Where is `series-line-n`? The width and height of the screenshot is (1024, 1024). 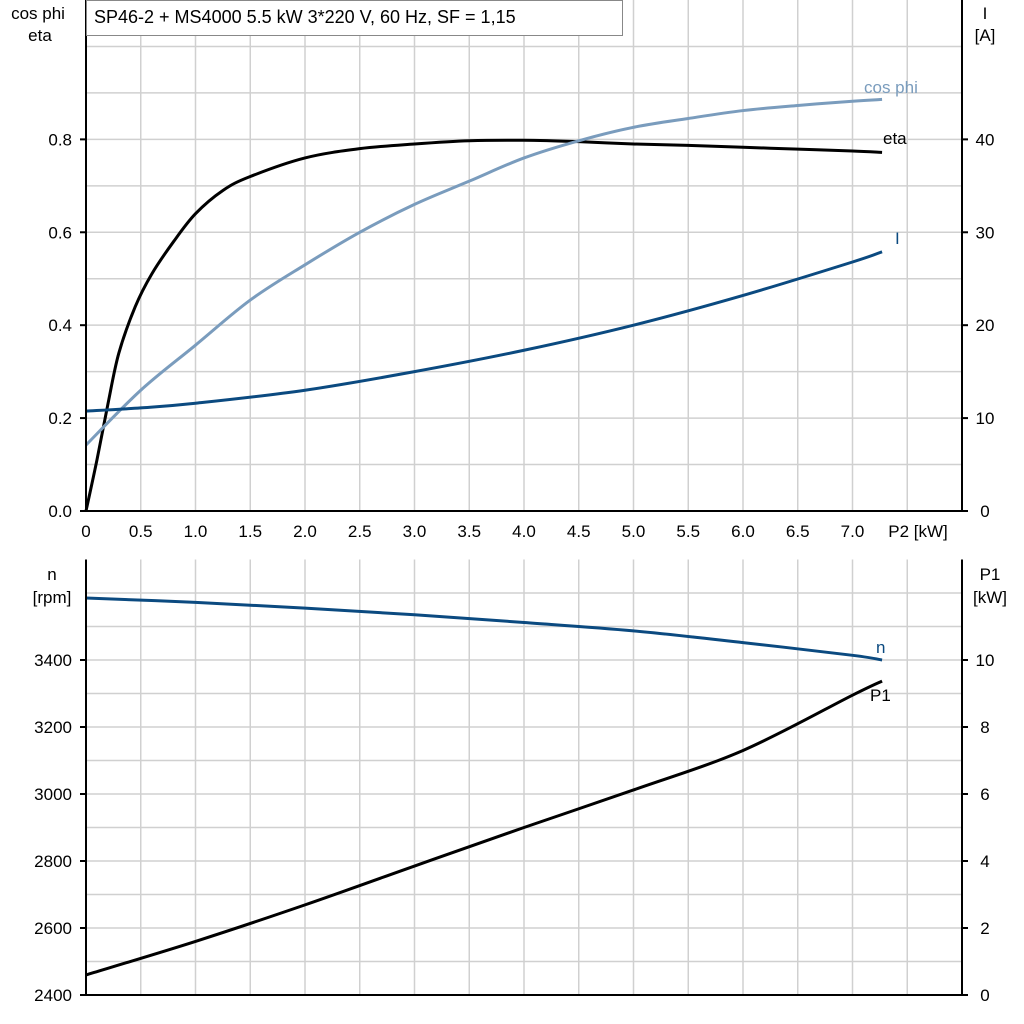
series-line-n is located at coordinates (484, 629).